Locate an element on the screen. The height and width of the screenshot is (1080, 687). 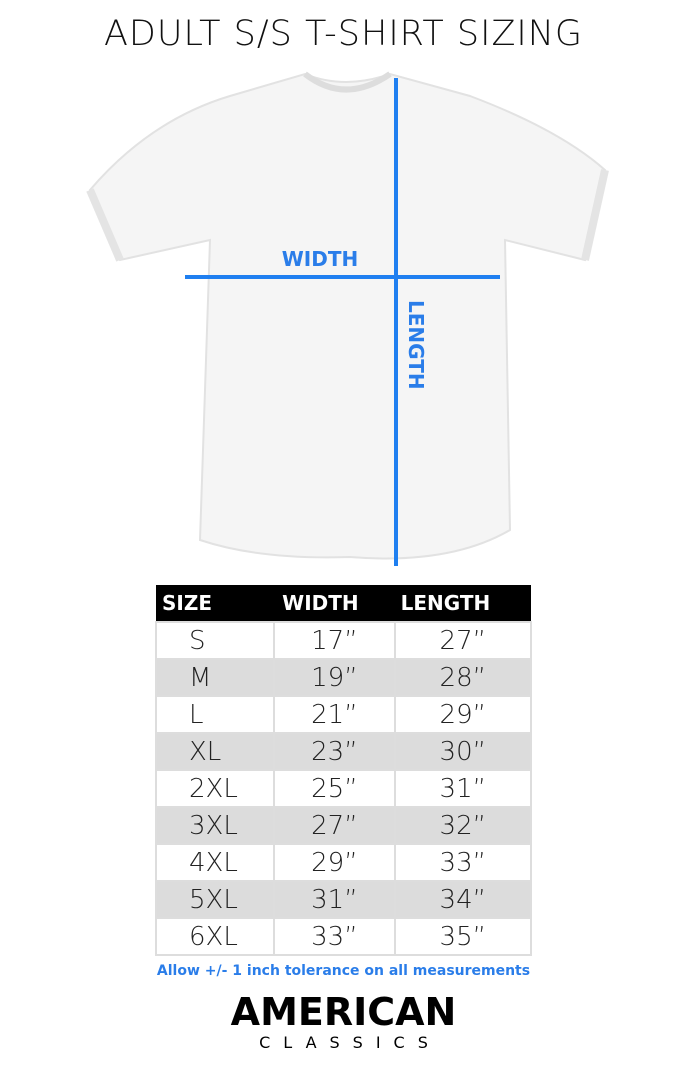
size-cell: 4XL is located at coordinates (215, 862).